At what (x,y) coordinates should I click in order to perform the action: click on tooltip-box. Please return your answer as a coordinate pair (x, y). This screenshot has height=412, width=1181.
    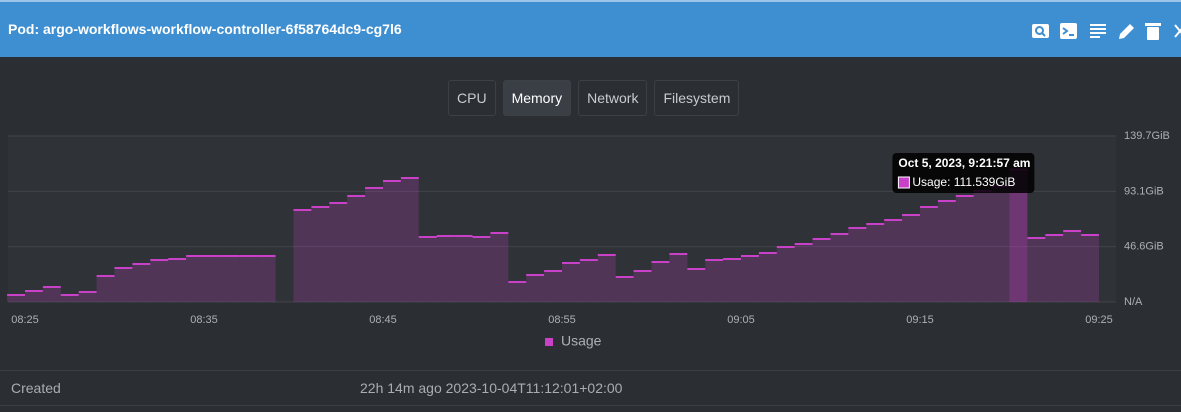
    Looking at the image, I should click on (963, 173).